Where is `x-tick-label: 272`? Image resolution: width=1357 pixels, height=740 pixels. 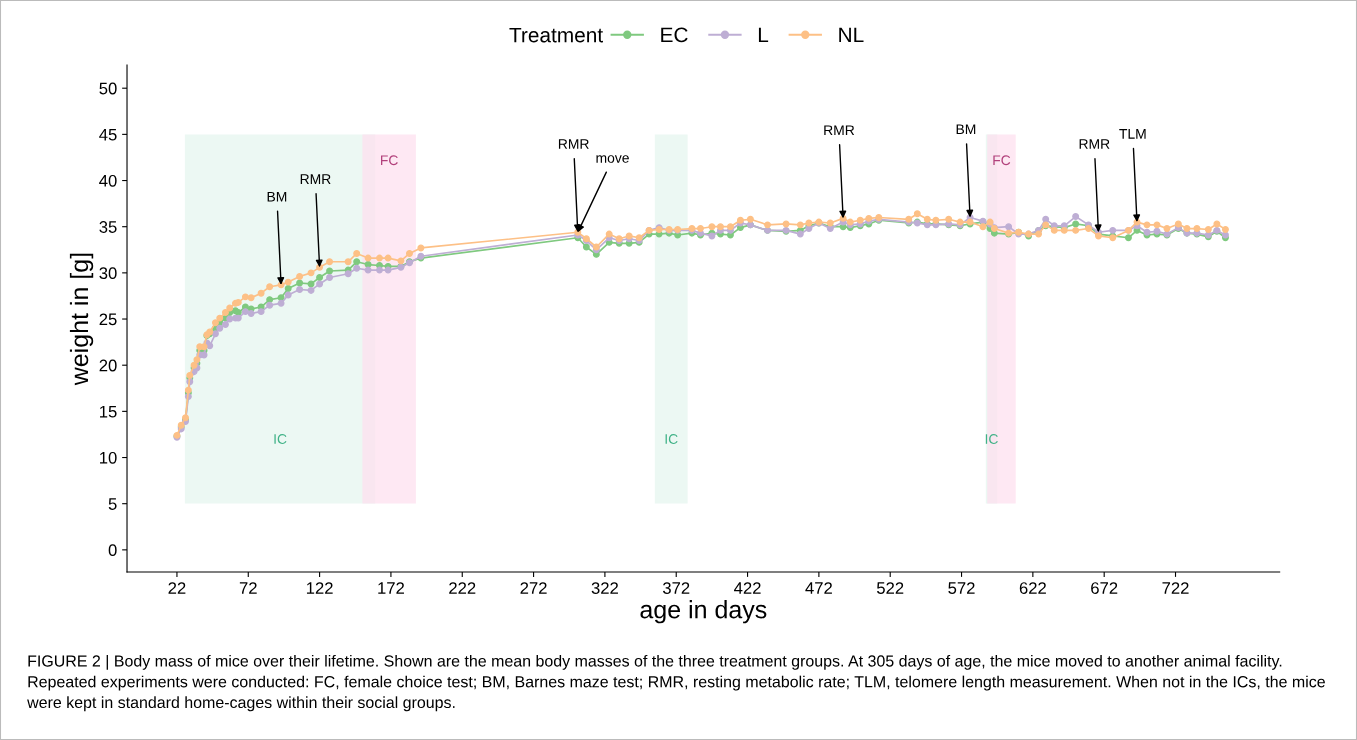
x-tick-label: 272 is located at coordinates (533, 588).